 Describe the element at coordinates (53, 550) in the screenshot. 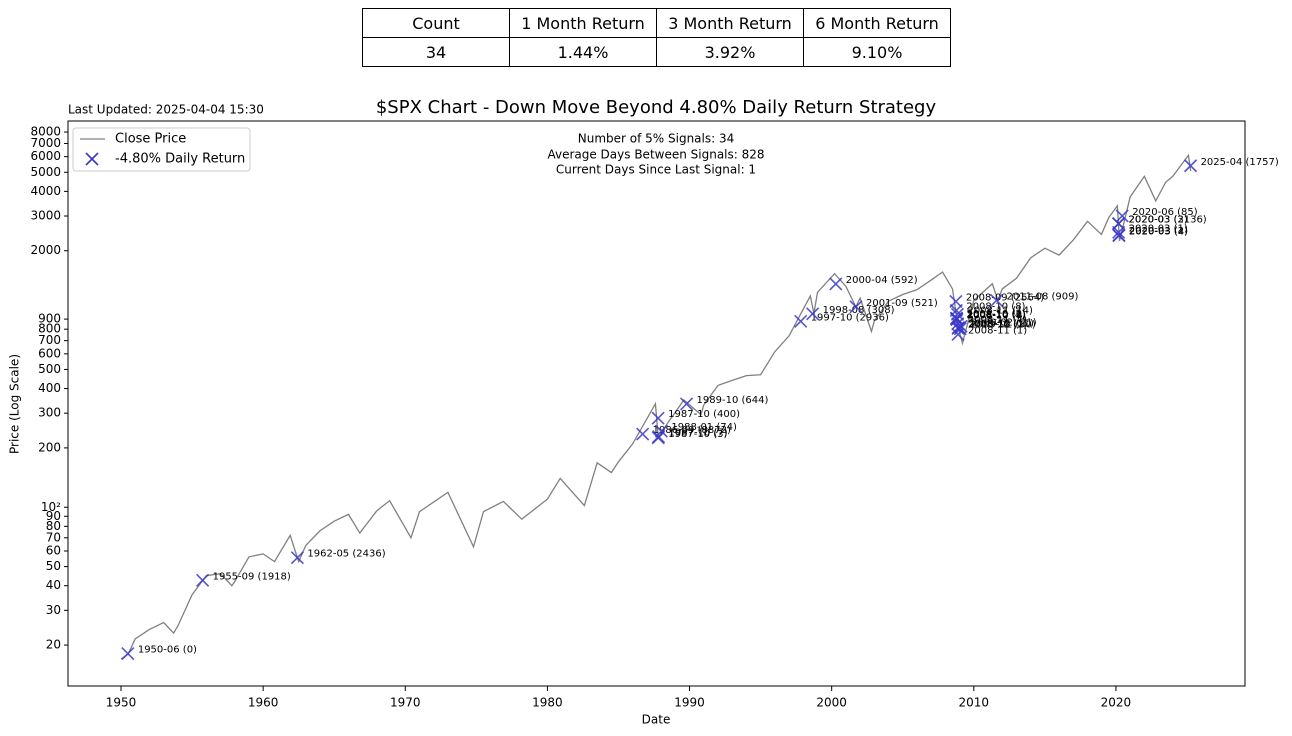

I see `y-tick-label: 60` at that location.